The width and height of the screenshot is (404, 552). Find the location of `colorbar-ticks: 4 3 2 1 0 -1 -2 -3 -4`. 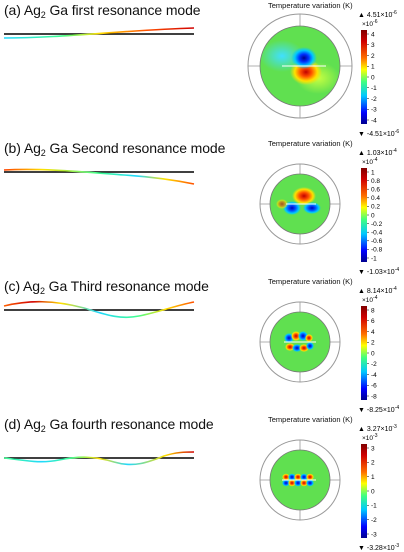

colorbar-ticks: 4 3 2 1 0 -1 -2 -3 -4 is located at coordinates (372, 77).